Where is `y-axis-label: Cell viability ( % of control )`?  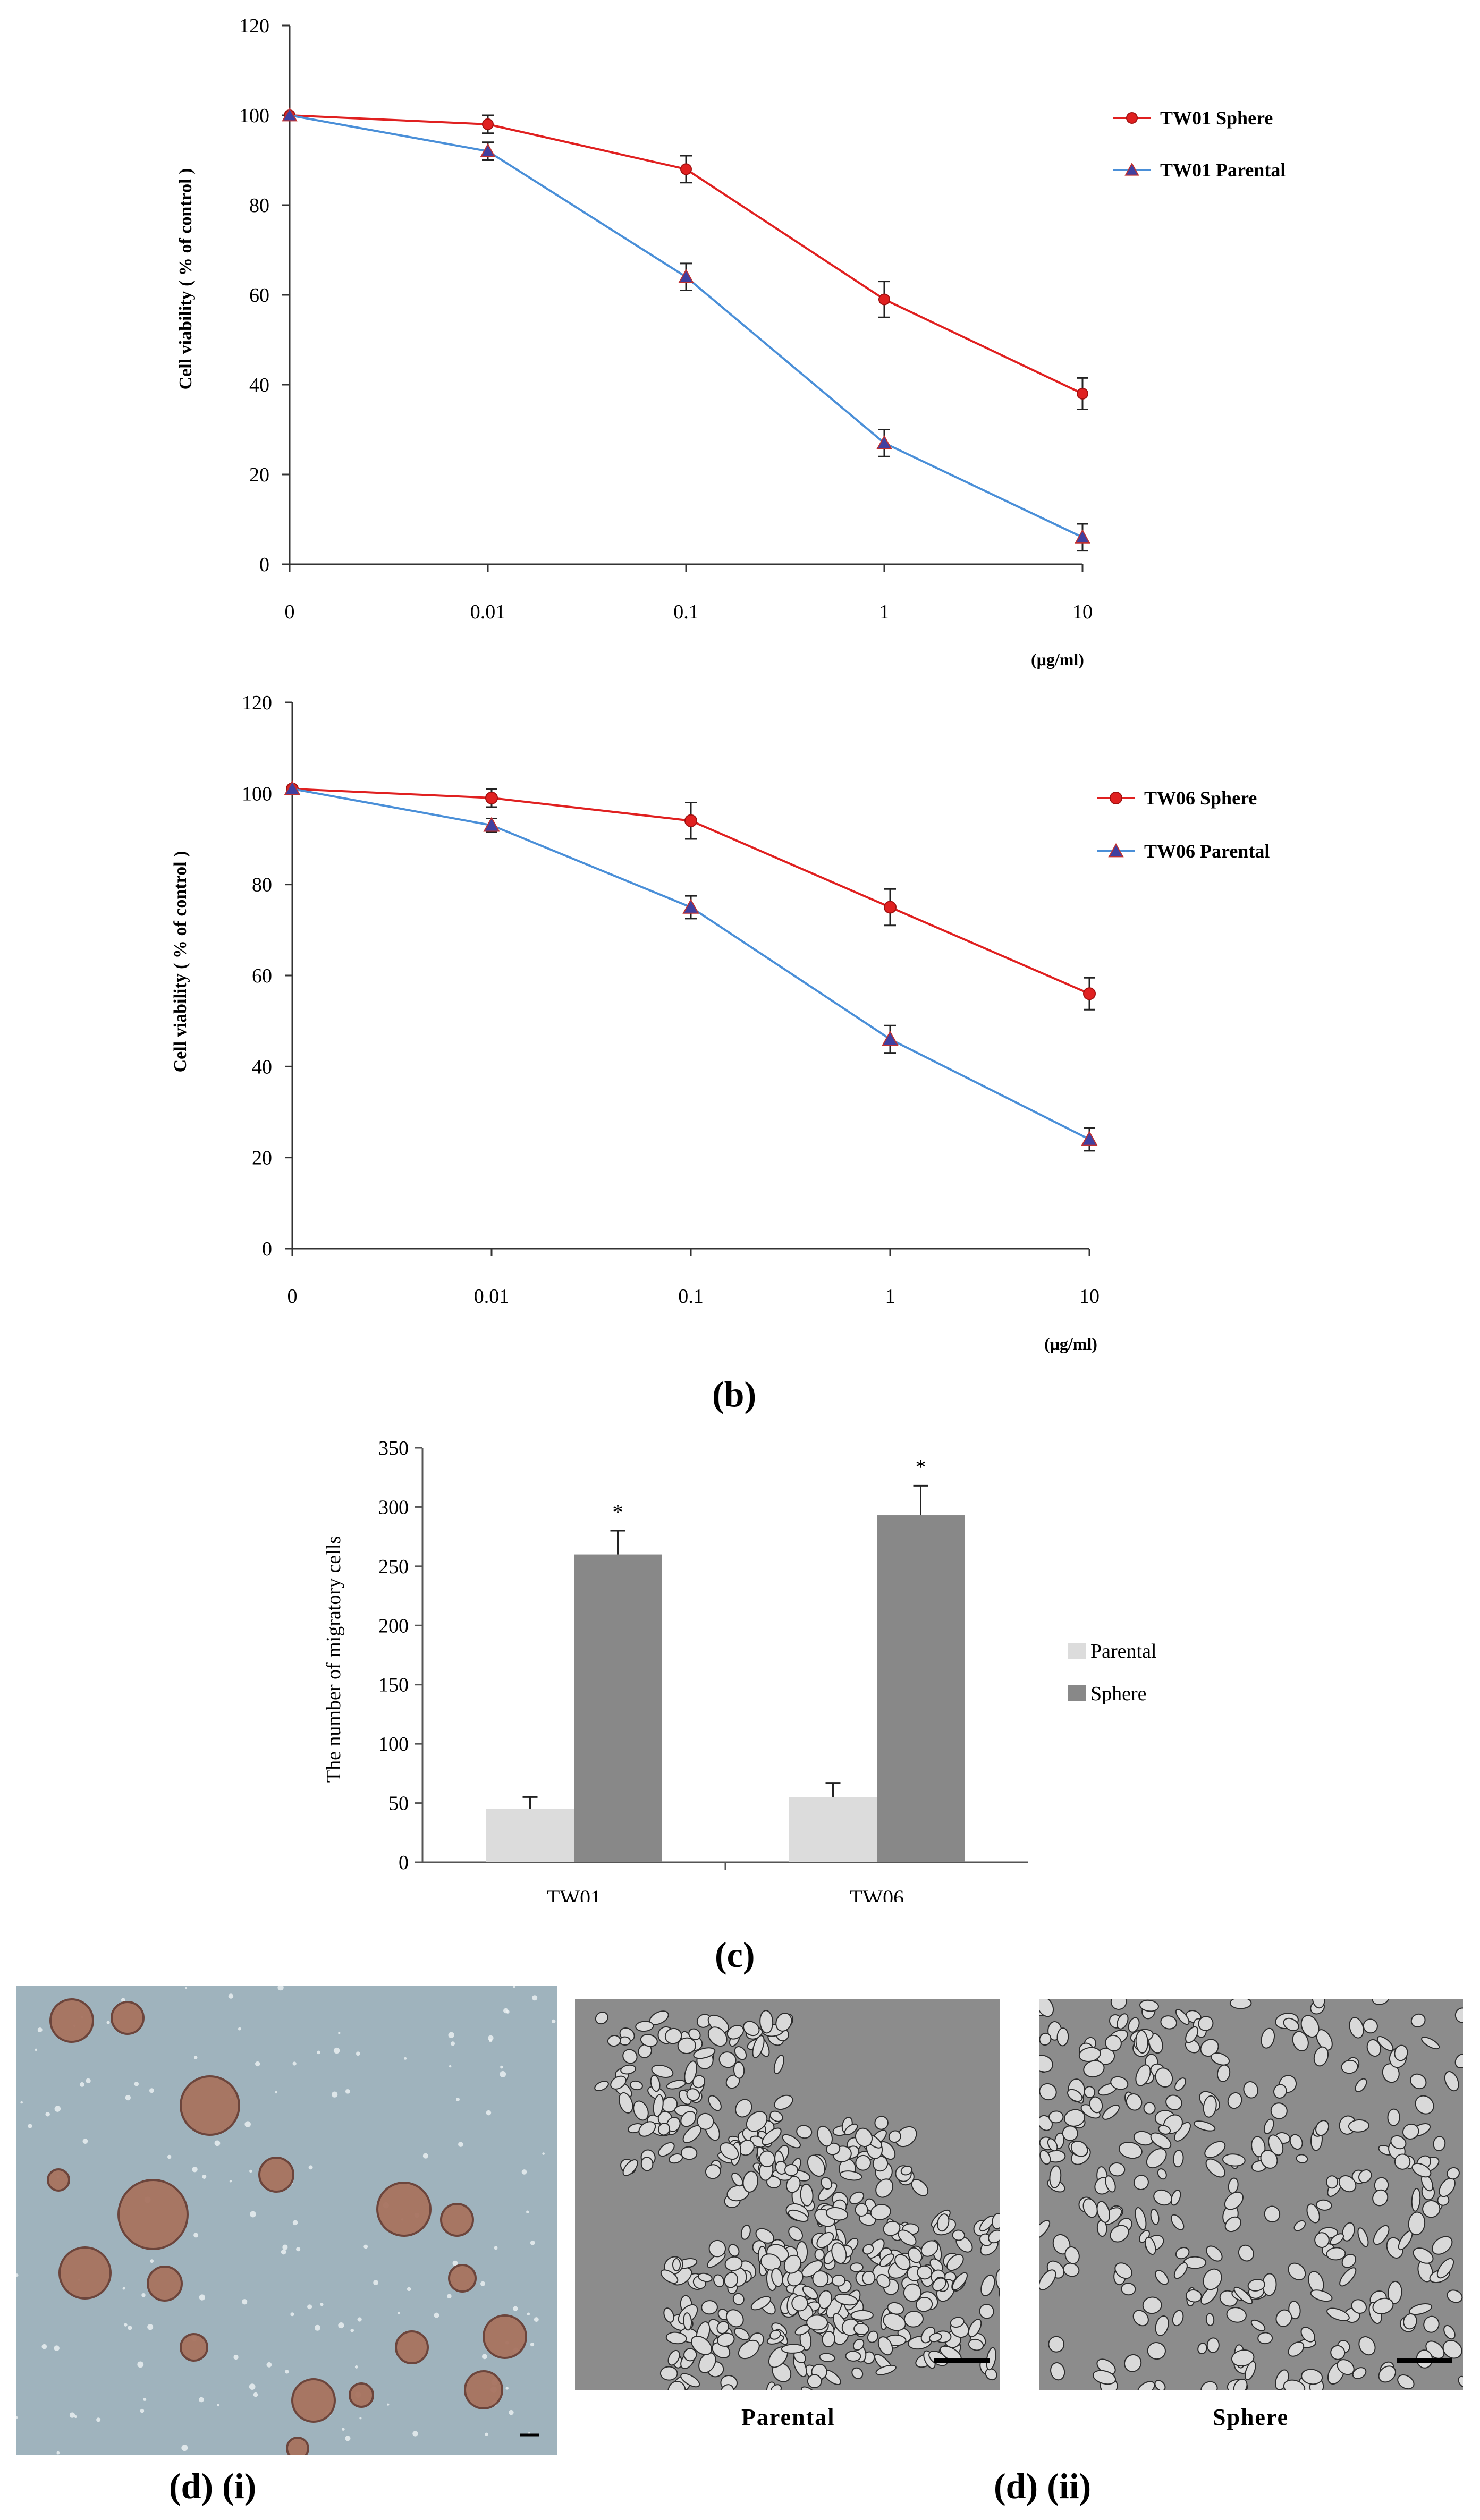 y-axis-label: Cell viability ( % of control ) is located at coordinates (186, 279).